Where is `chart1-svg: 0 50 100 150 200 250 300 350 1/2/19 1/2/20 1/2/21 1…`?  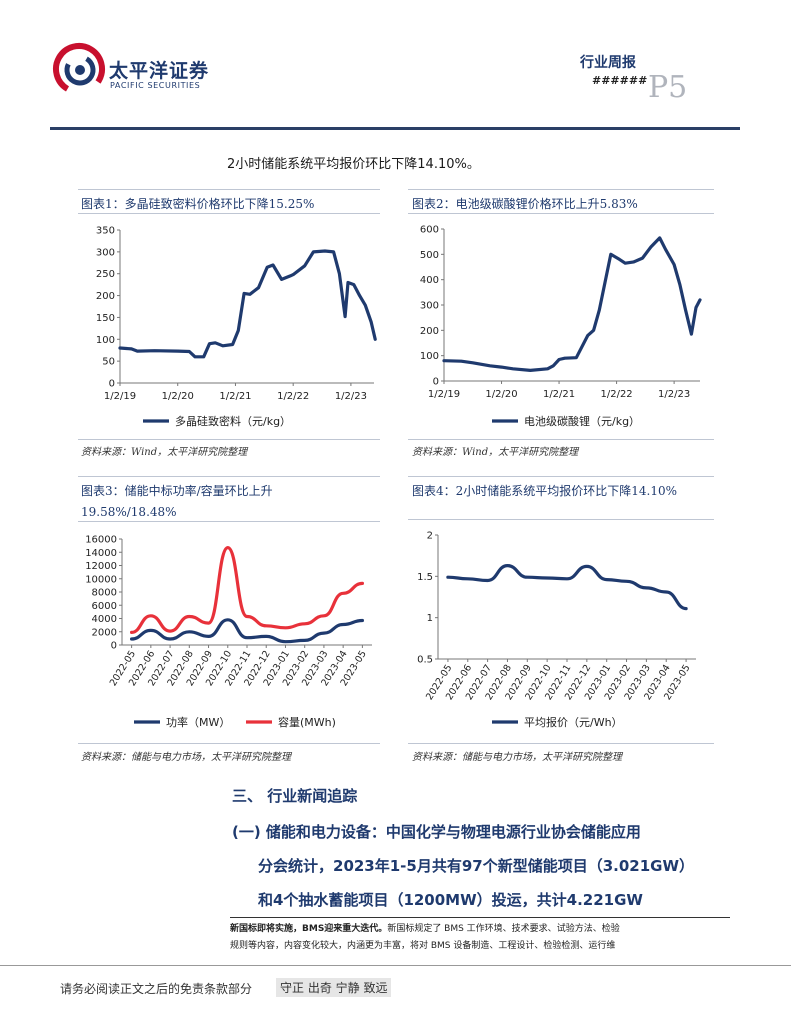
chart1-svg: 0 50 100 150 200 250 300 350 1/2/19 1/2/20 1/2/21 1… is located at coordinates (236, 327).